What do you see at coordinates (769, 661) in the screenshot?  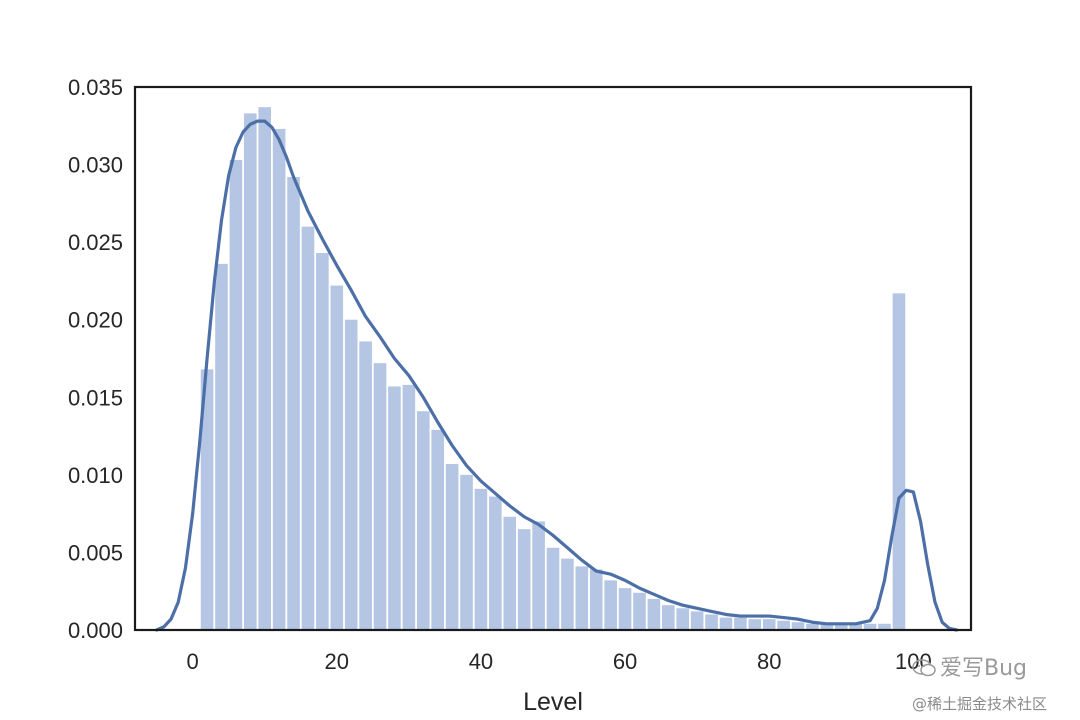 I see `x-tick-label: 80` at bounding box center [769, 661].